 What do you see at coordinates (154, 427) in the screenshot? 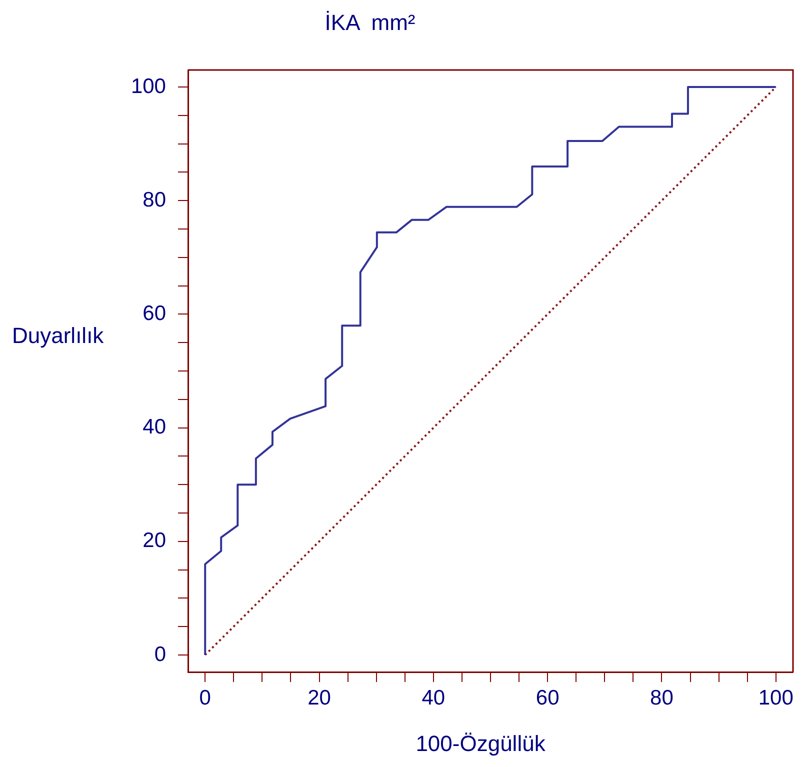
I see `y-tick-label: 40` at bounding box center [154, 427].